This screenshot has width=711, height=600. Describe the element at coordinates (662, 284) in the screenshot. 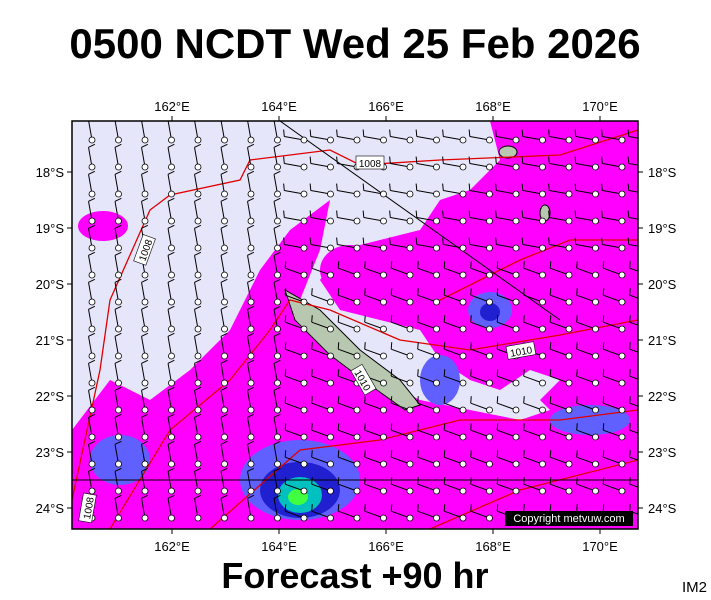

I see `lat-label: 20°S` at that location.